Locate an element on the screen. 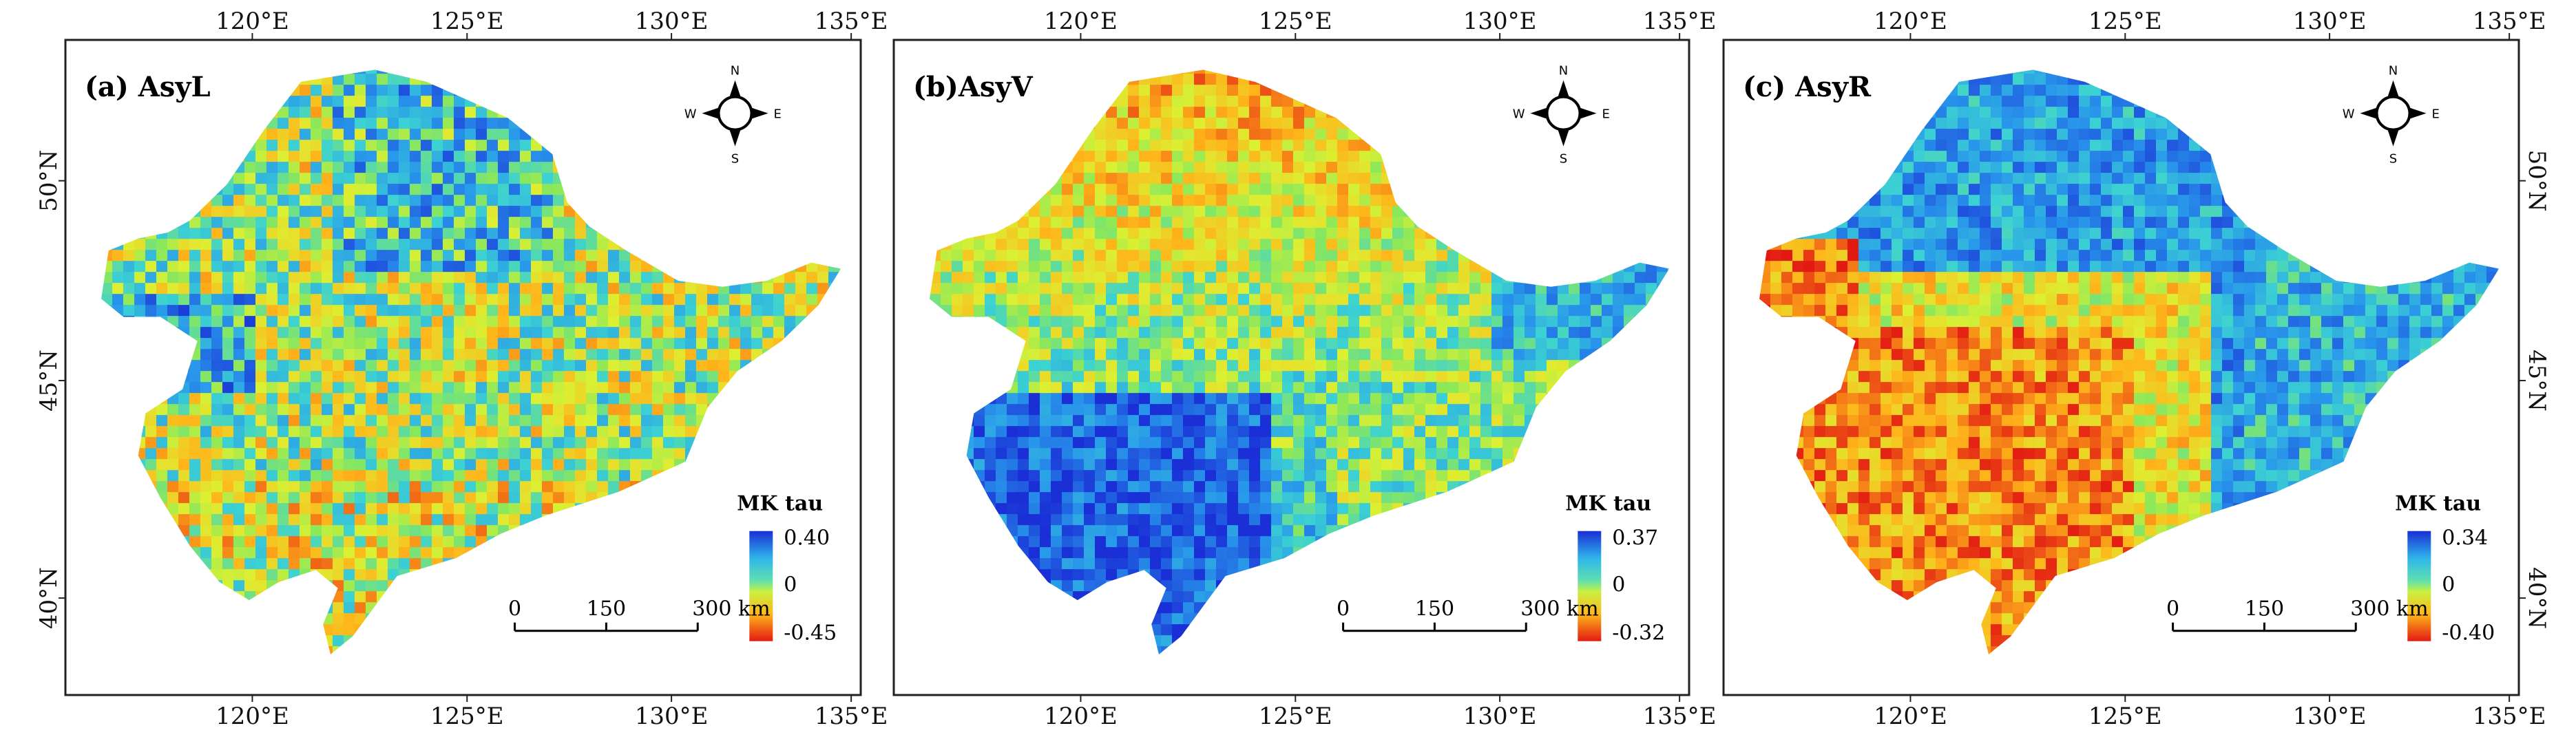  legend-min: -0.32 is located at coordinates (1638, 633).